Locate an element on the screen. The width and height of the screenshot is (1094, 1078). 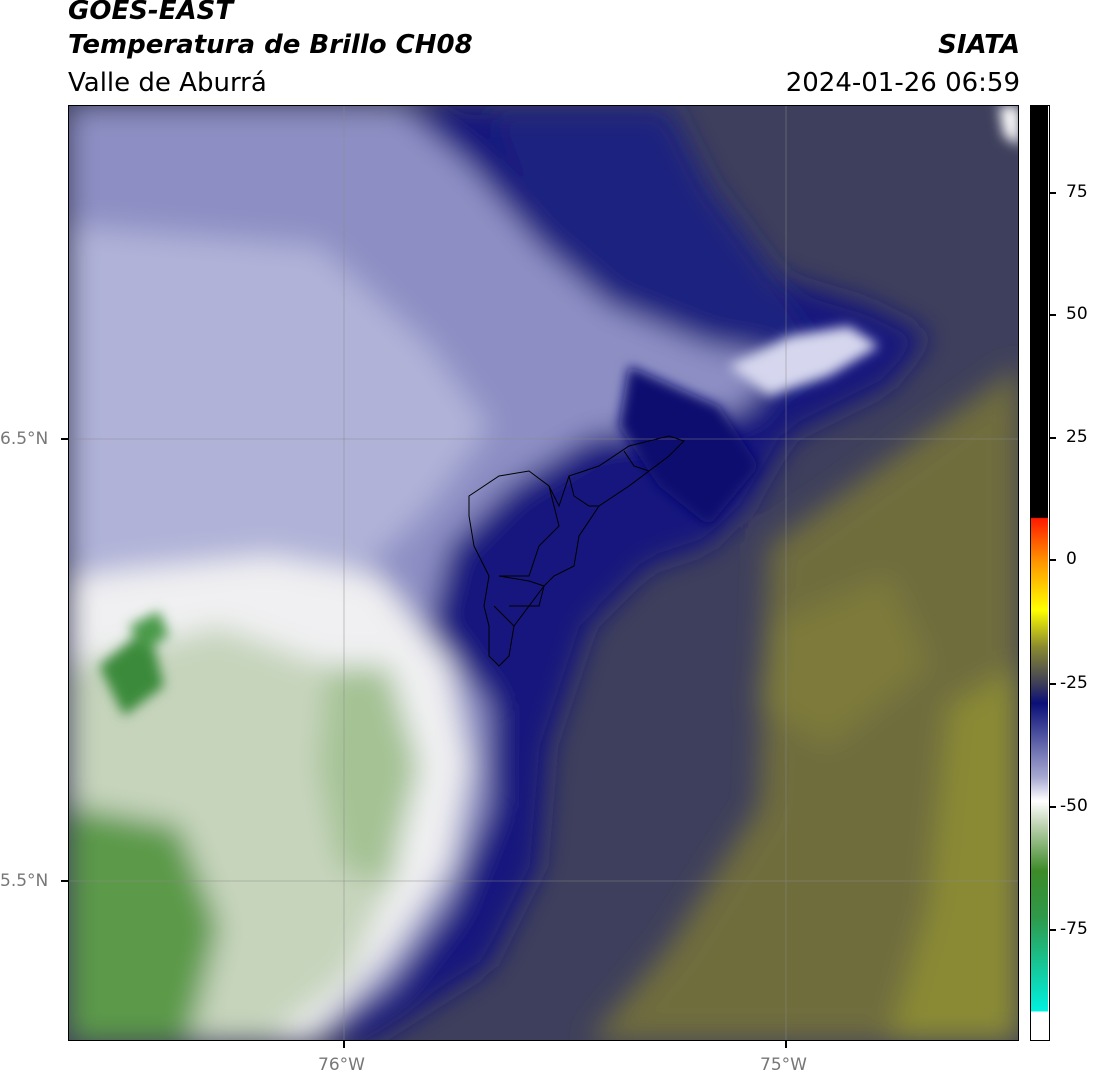
field-navy-streak is located at coordinates (689, 446).